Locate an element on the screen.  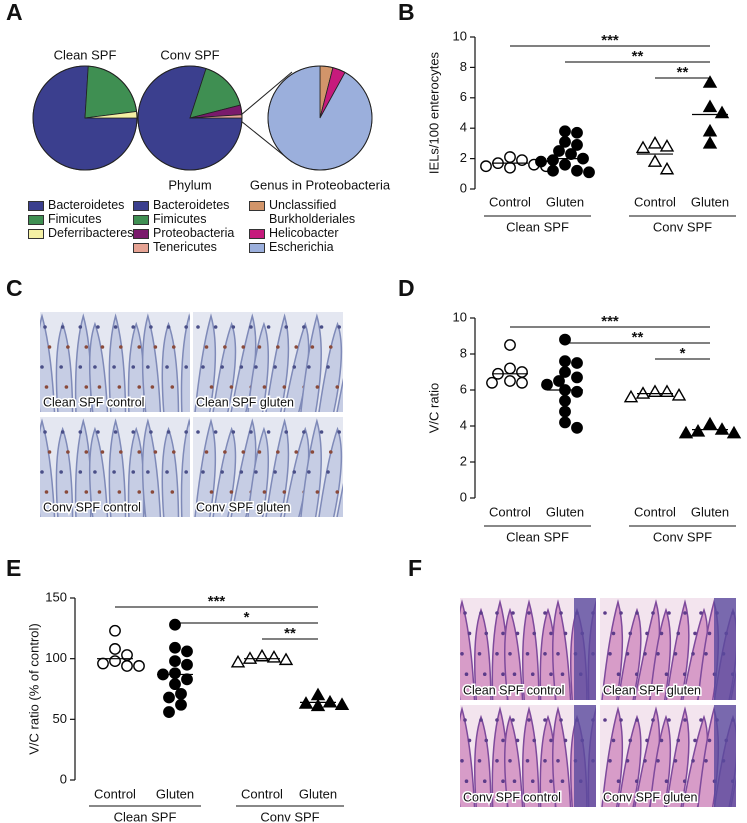
legend-item: Helicobacter is located at coordinates (311, 233).